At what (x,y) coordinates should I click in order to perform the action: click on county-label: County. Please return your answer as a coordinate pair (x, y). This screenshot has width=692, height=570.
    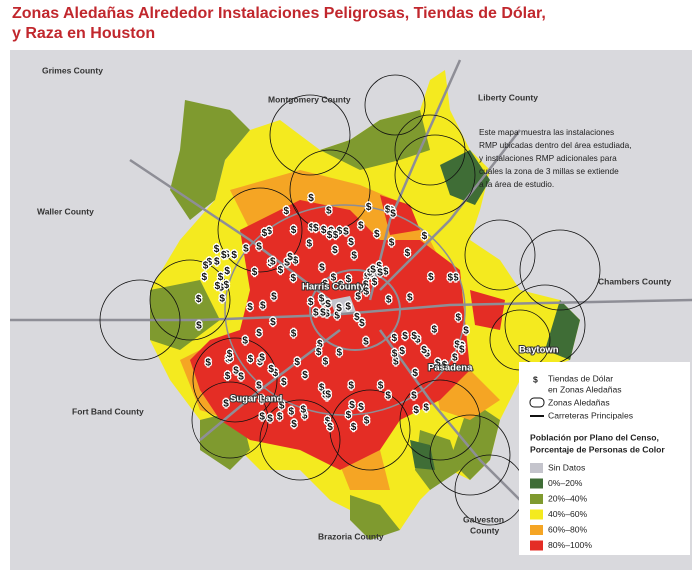
    Looking at the image, I should click on (485, 530).